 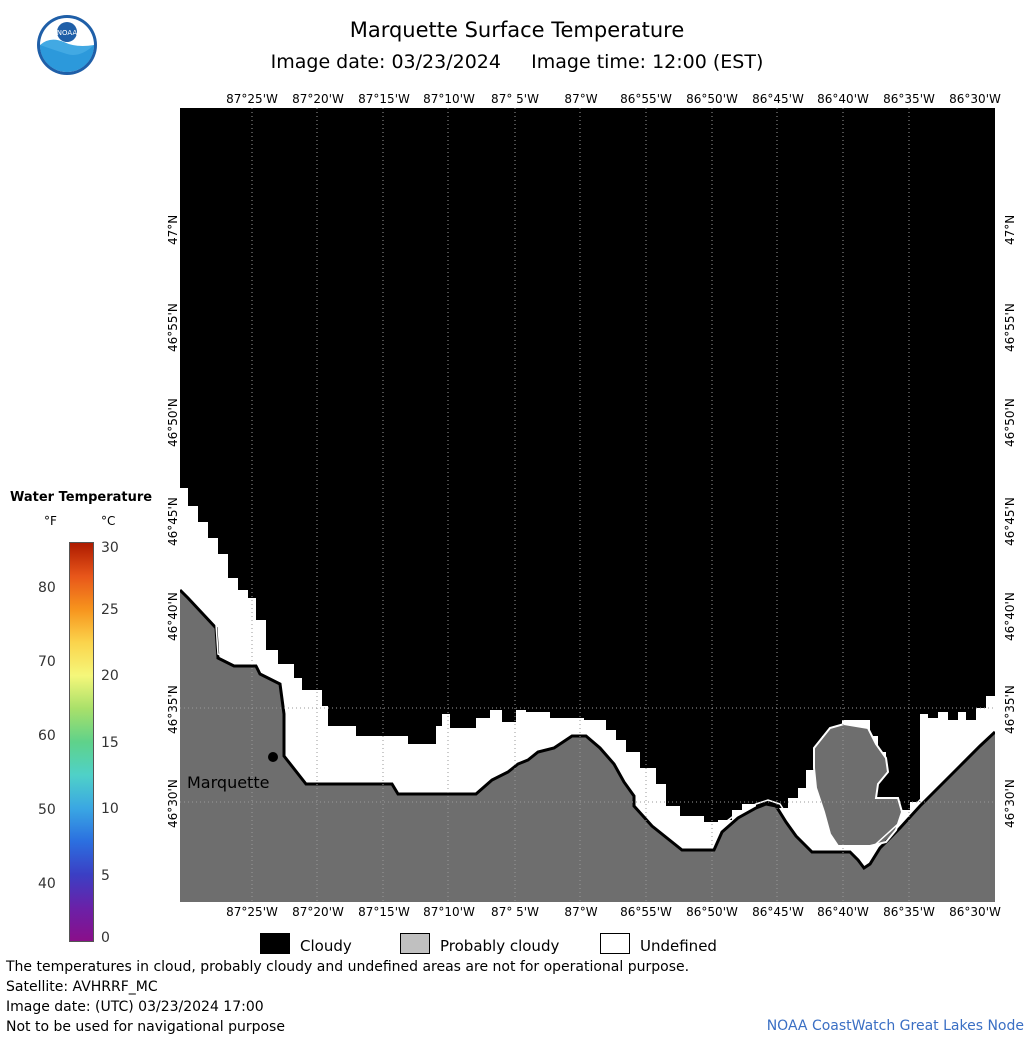 I want to click on inland-patch, so click(x=858, y=785).